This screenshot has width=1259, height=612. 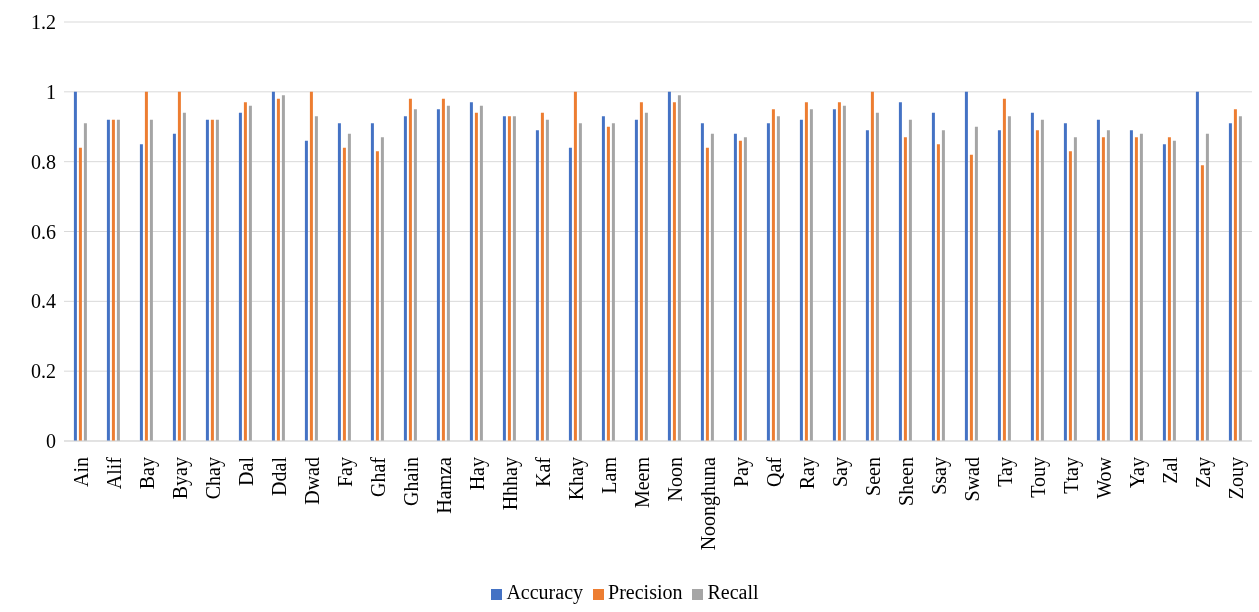 What do you see at coordinates (51, 91) in the screenshot?
I see `y-tick-label: 1` at bounding box center [51, 91].